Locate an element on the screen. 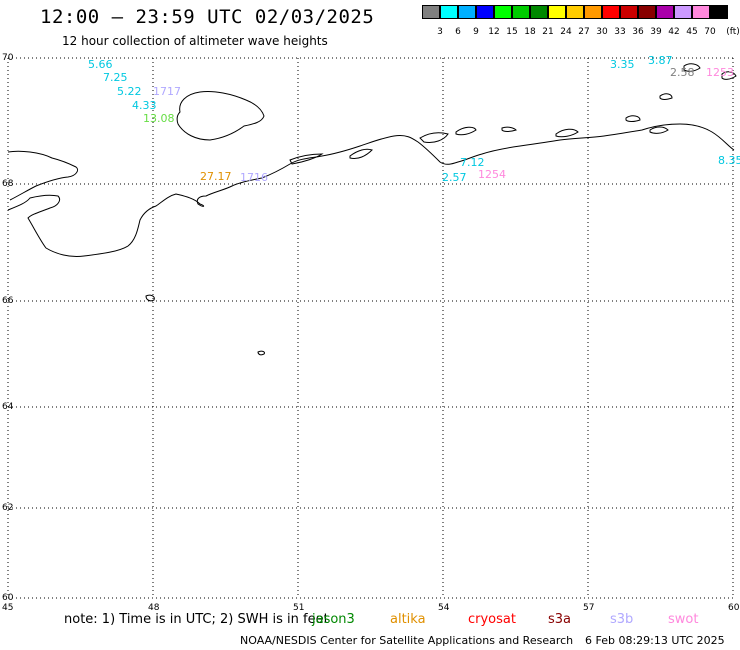 The height and width of the screenshot is (650, 740). lon-tick-label: 48 is located at coordinates (154, 608).